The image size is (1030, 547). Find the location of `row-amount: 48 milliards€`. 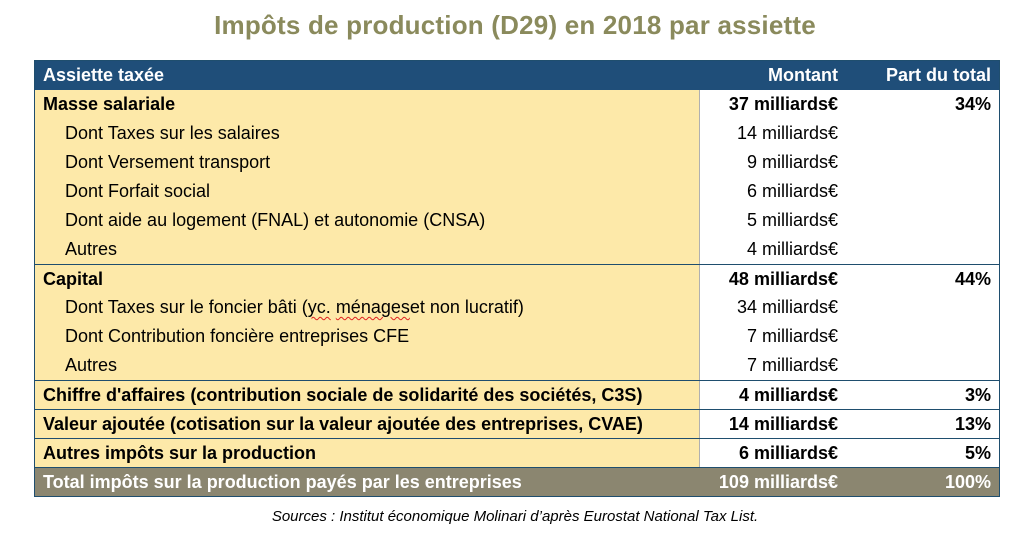

row-amount: 48 milliards€ is located at coordinates (772, 279).